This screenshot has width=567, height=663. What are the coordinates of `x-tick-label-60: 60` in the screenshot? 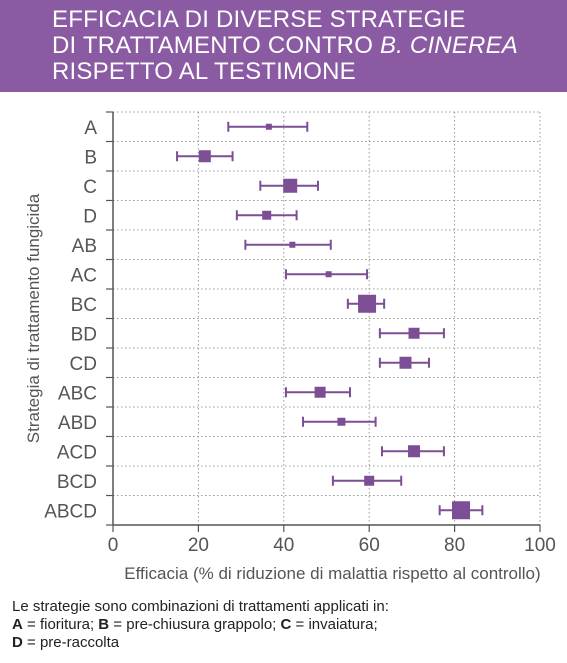 It's located at (369, 545).